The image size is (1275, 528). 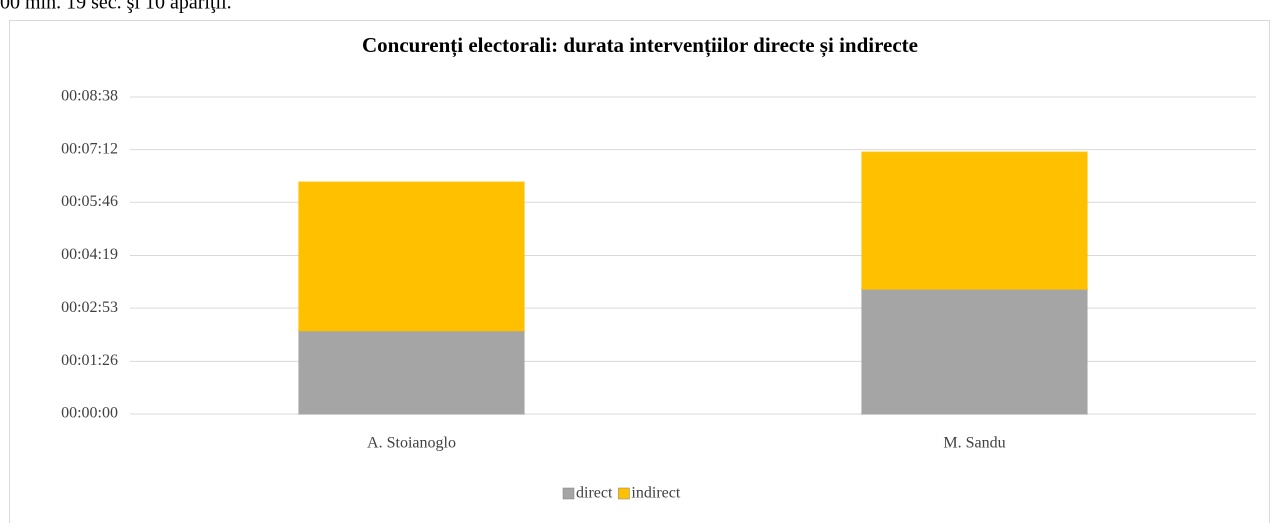 I want to click on legend-label: direct, so click(x=594, y=493).